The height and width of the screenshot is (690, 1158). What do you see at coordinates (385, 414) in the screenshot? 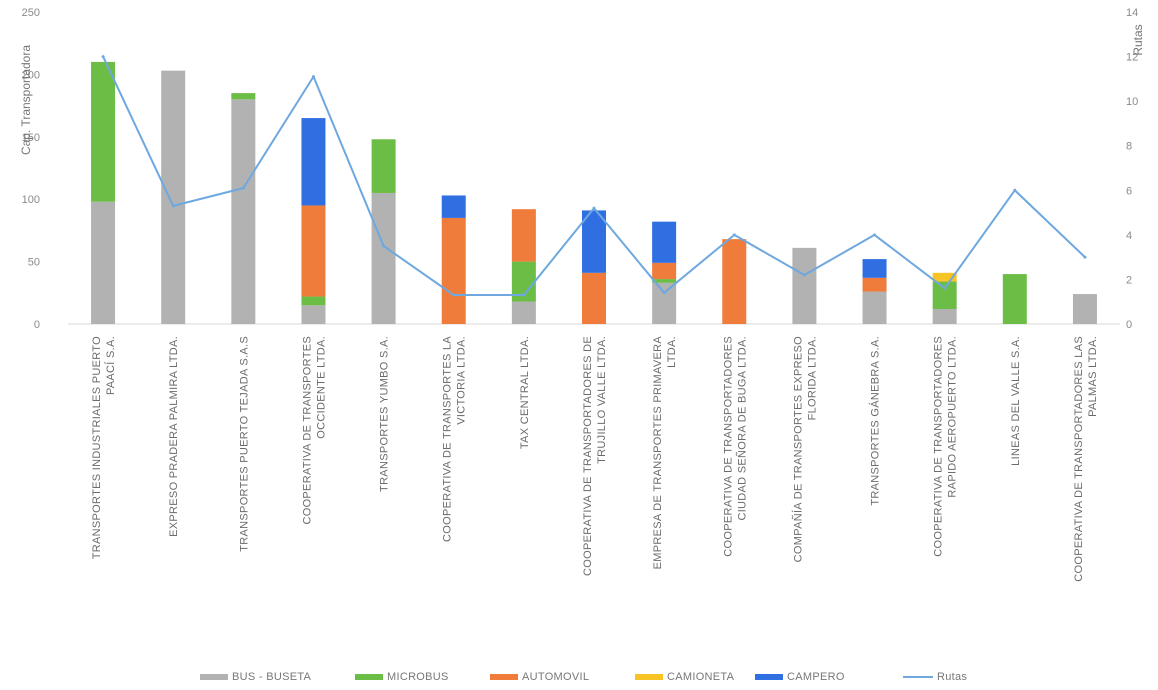
I see `category-label-4: TRANSPORTES YUMBO S.A.` at bounding box center [385, 414].